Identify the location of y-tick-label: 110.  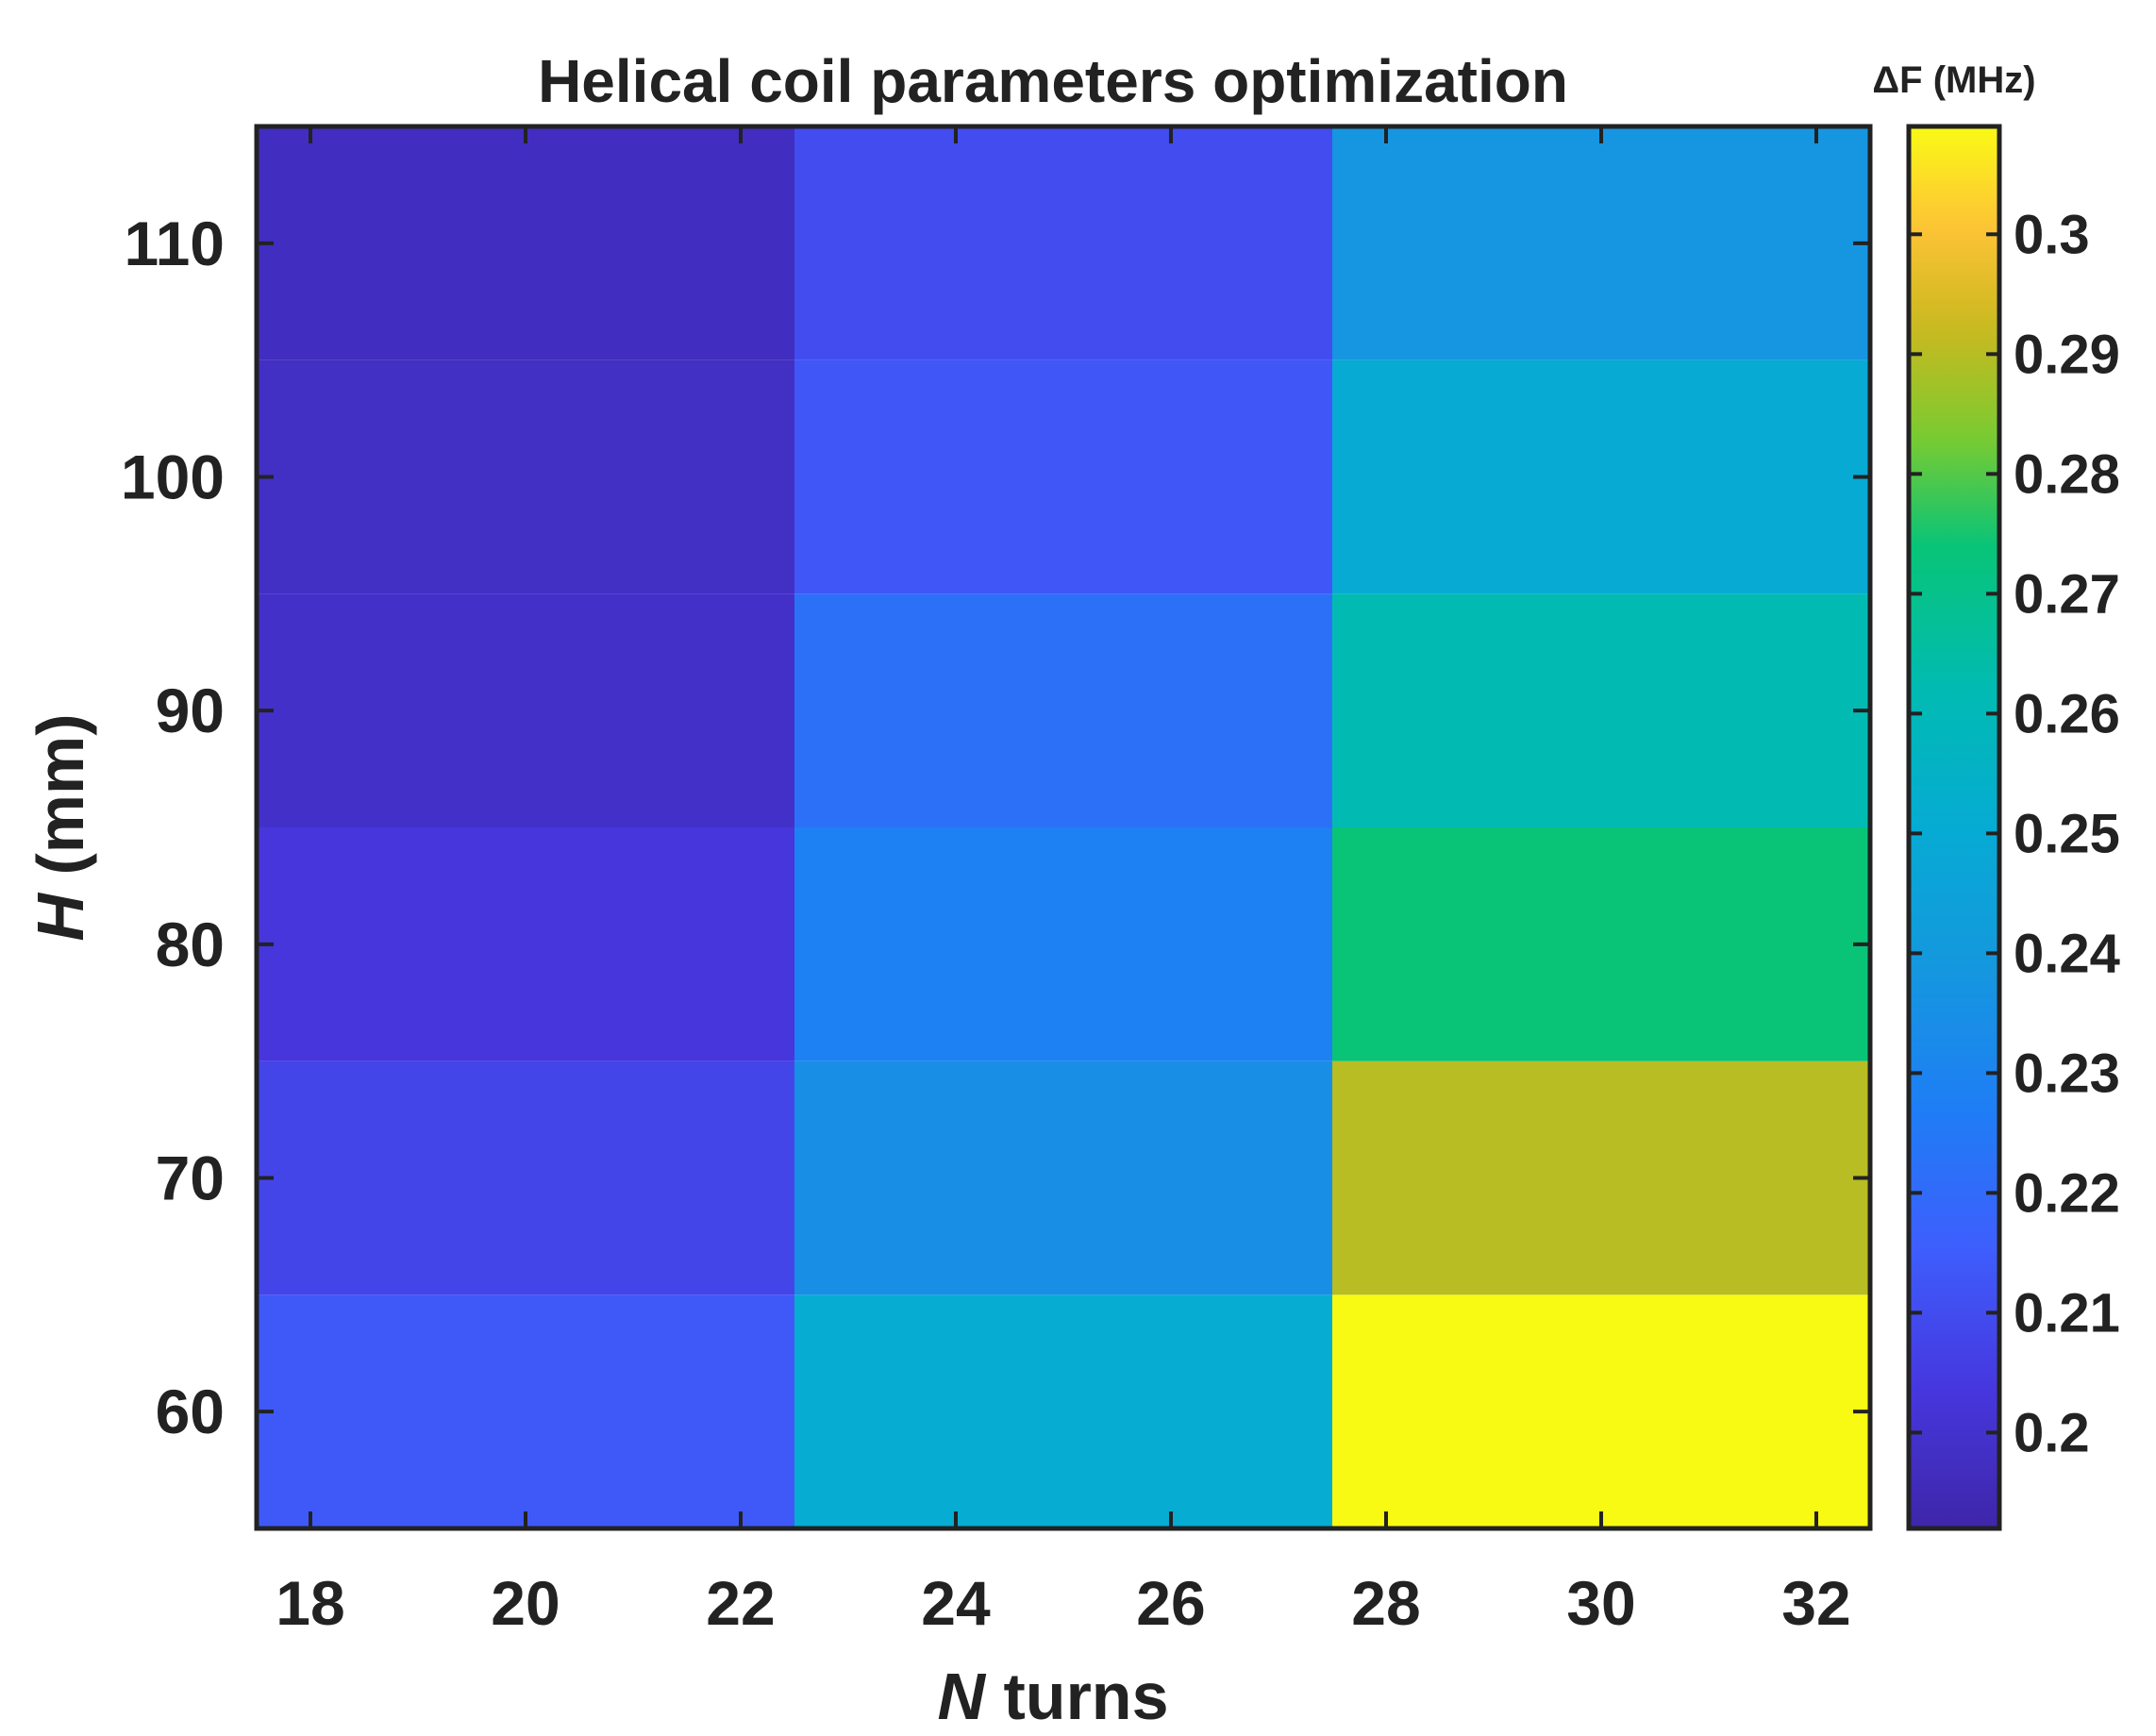
(175, 244).